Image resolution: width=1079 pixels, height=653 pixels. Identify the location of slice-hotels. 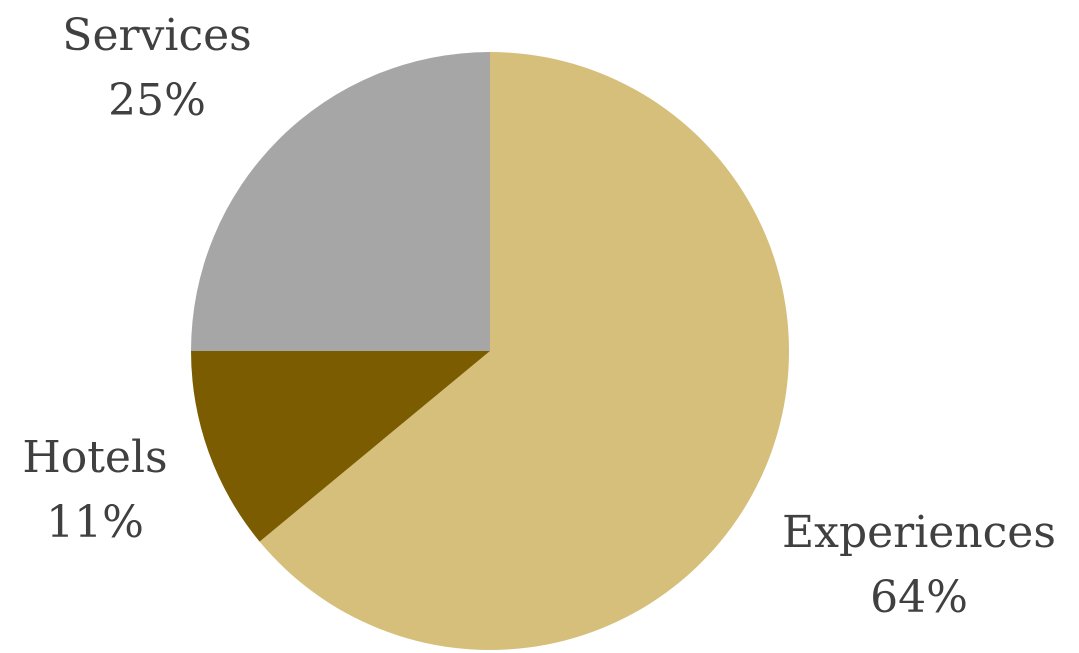
(340, 446).